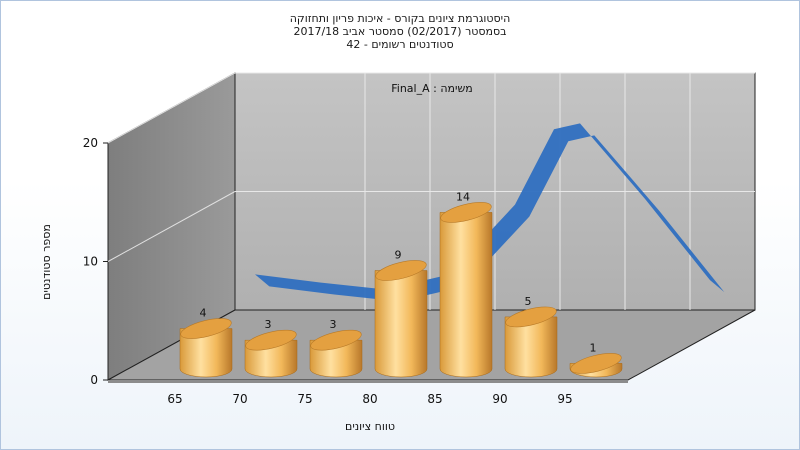  Describe the element at coordinates (369, 399) in the screenshot. I see `x-tick-label: 80` at that location.